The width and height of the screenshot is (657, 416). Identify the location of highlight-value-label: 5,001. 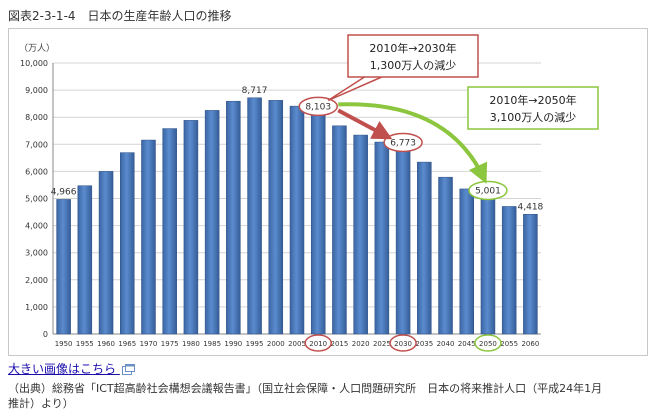
(488, 191).